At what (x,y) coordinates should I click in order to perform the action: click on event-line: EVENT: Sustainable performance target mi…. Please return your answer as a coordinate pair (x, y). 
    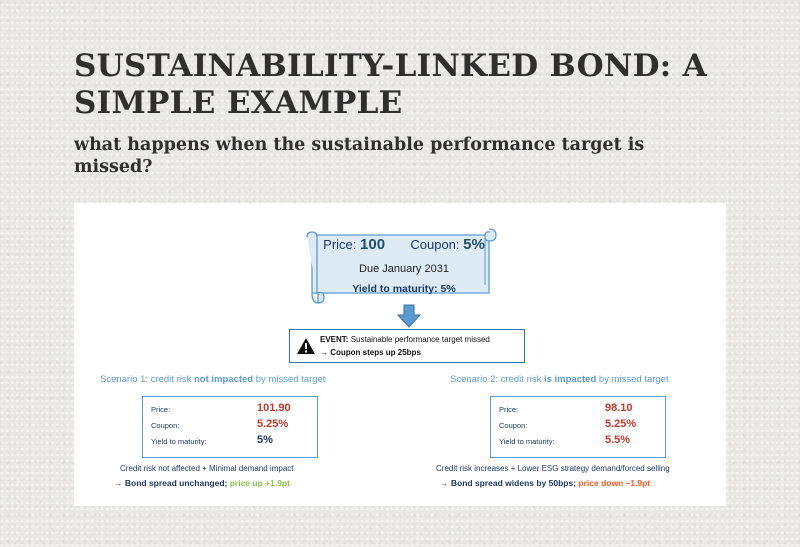
    Looking at the image, I should click on (405, 339).